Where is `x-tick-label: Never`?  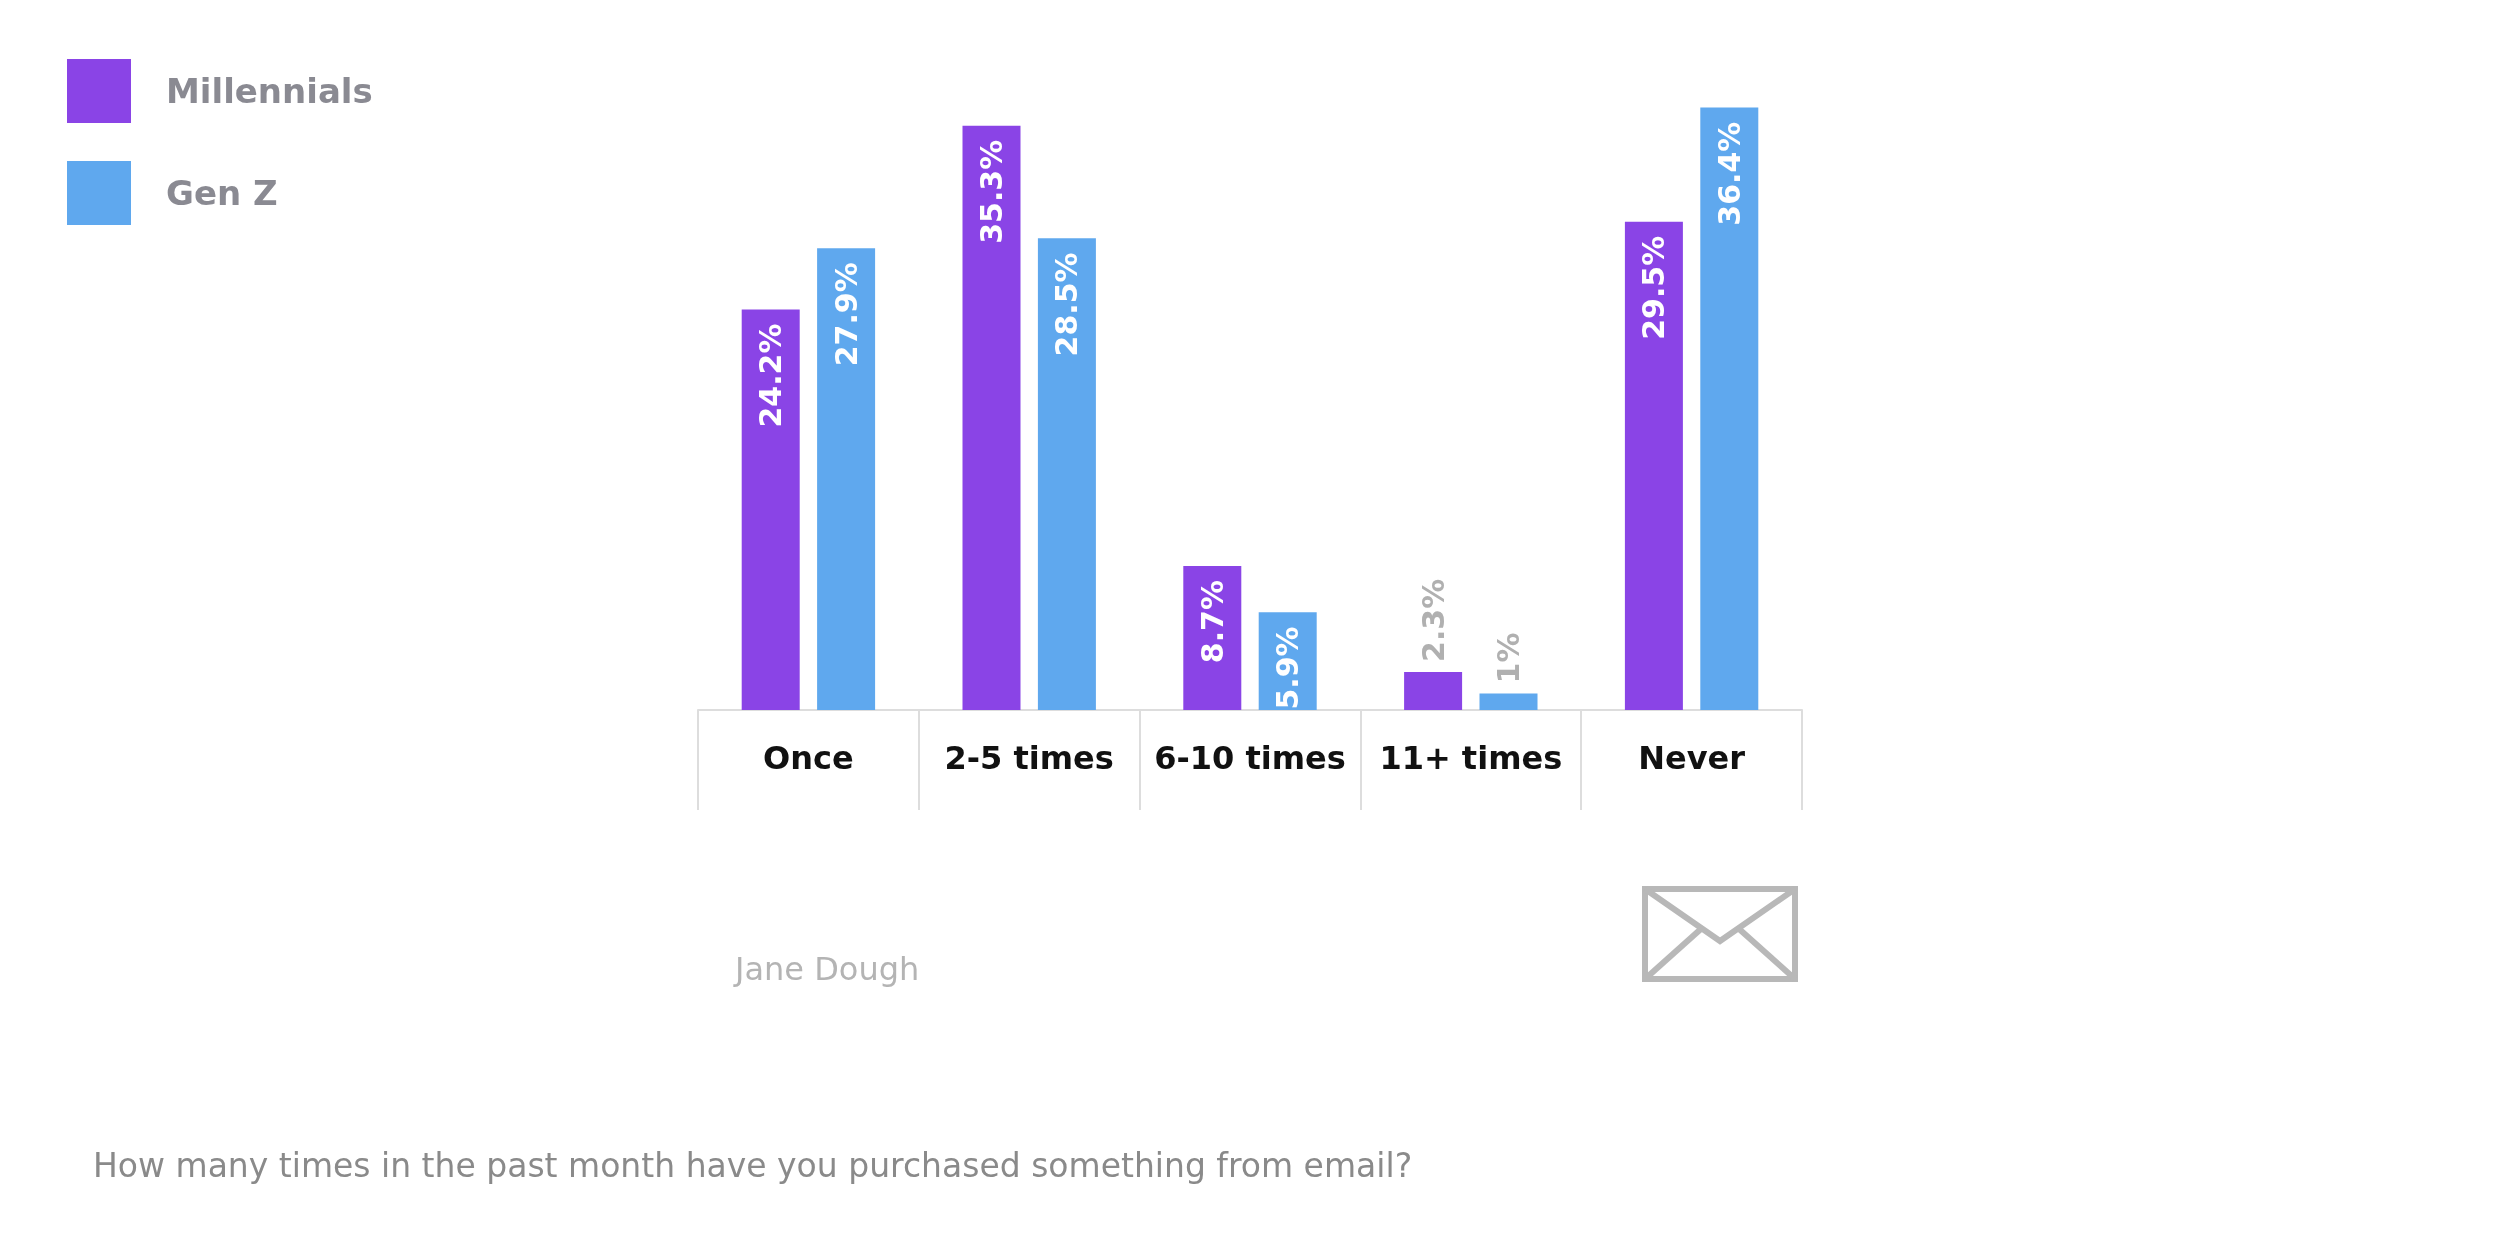 x-tick-label: Never is located at coordinates (1692, 758).